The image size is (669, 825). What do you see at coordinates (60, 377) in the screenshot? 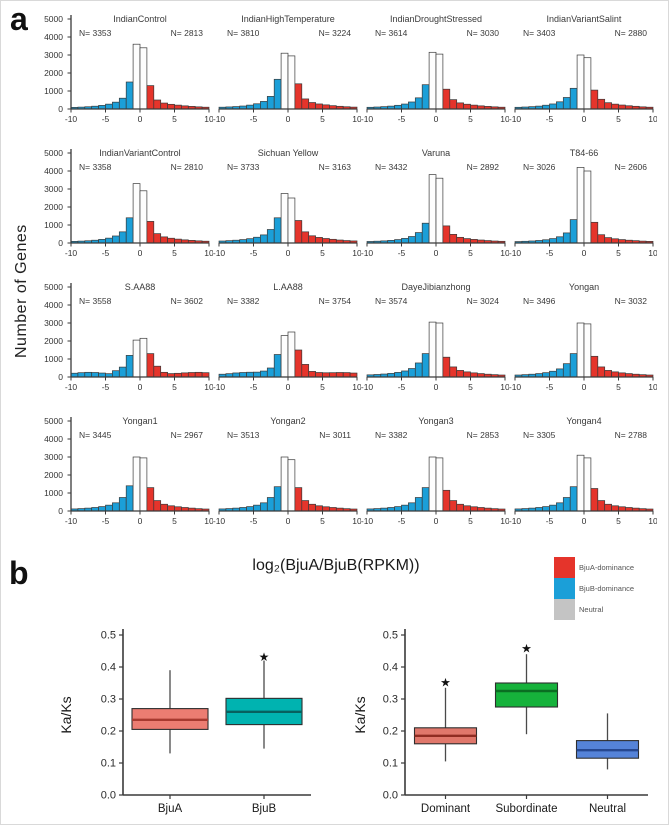
I see `y-tick-label: 0` at bounding box center [60, 377].